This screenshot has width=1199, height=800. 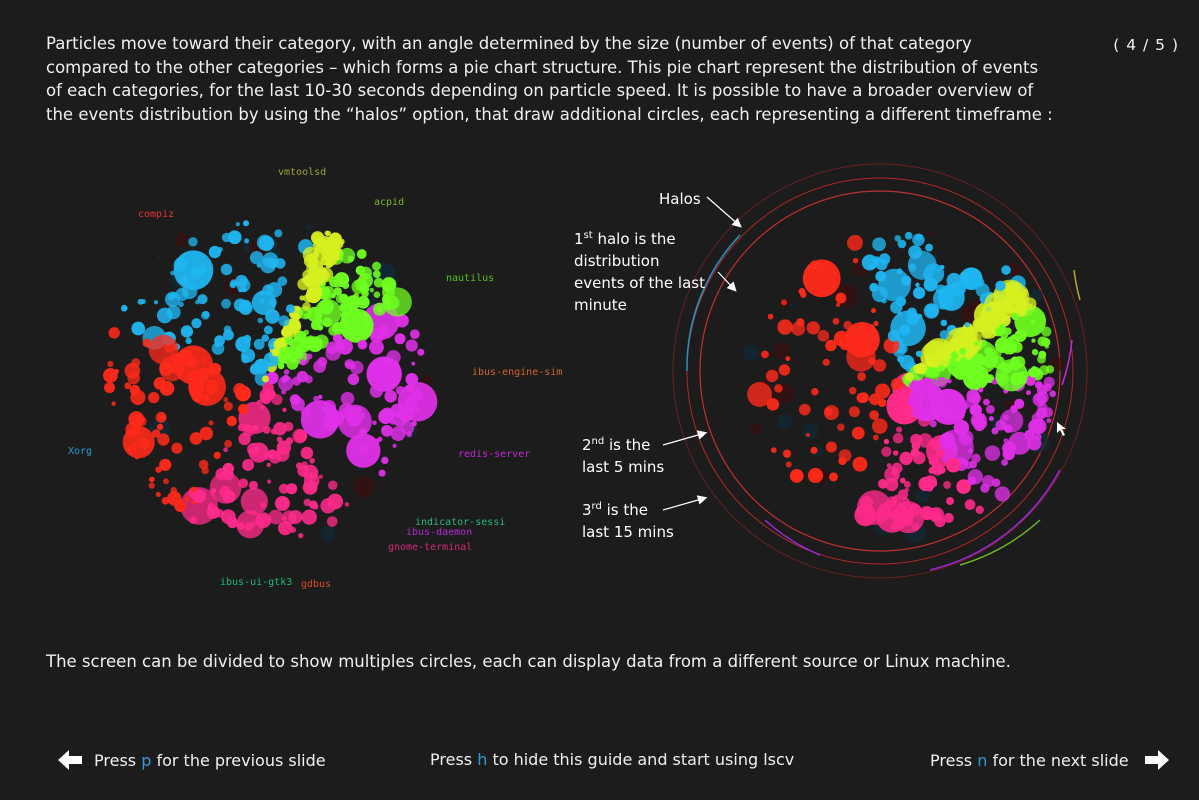 What do you see at coordinates (628, 532) in the screenshot?
I see `third-halo-line2: last 15 mins` at bounding box center [628, 532].